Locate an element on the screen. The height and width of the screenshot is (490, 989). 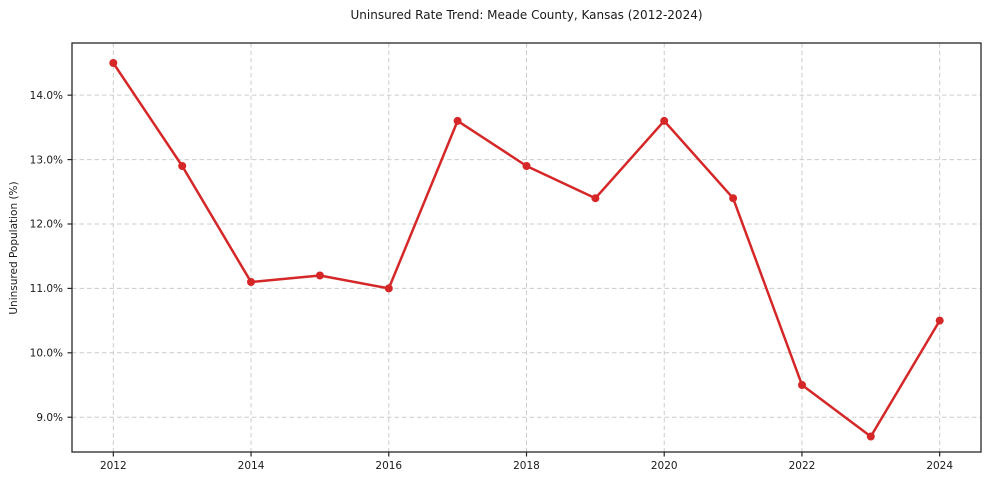
data-point-2018 is located at coordinates (526, 166).